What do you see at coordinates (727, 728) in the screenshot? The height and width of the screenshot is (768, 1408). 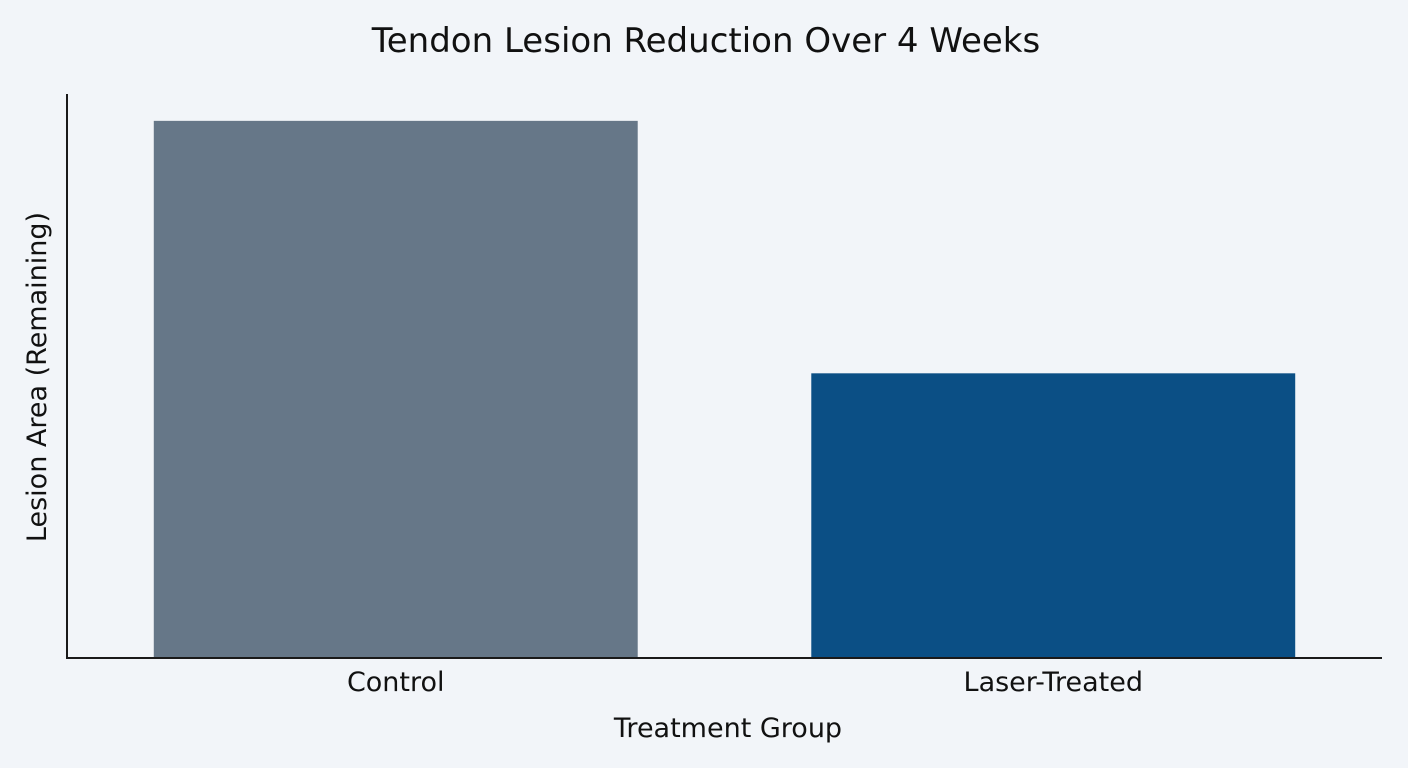 I see `x-axis-label: Treatment Group` at bounding box center [727, 728].